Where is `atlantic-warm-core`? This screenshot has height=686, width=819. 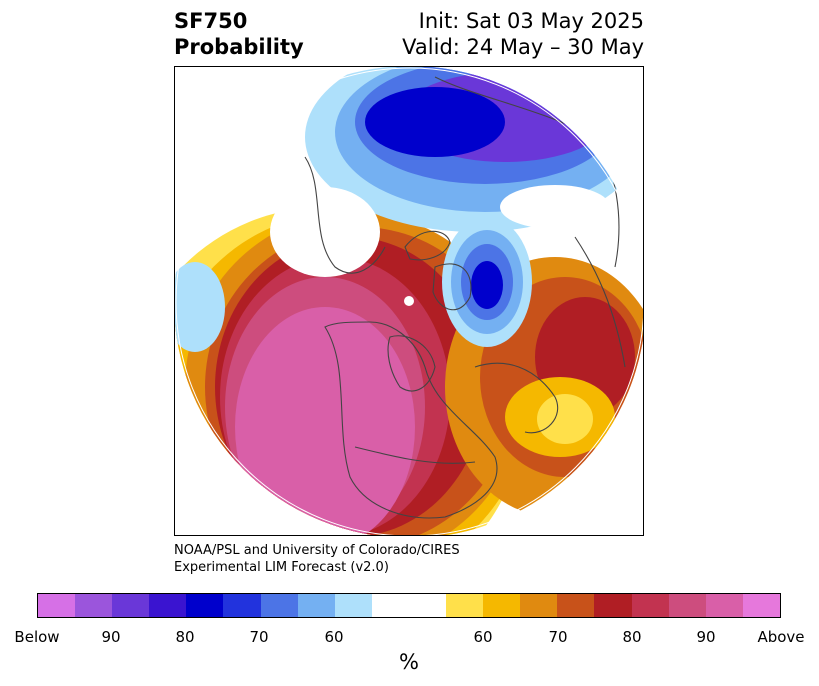
atlantic-warm-core is located at coordinates (565, 419).